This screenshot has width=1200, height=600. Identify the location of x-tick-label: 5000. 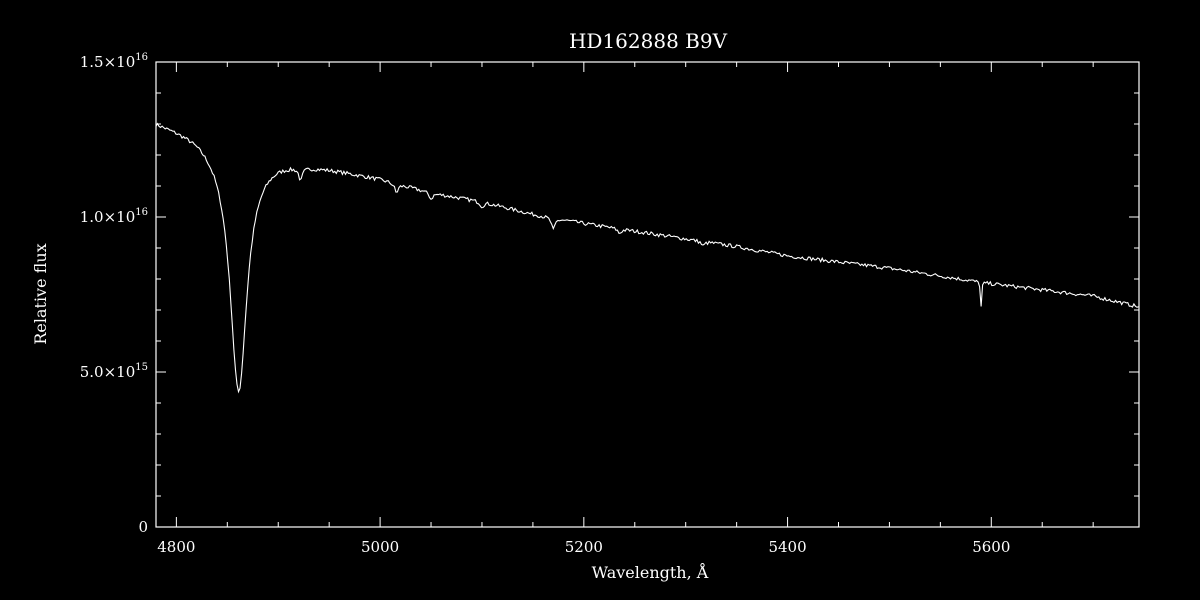
(380, 547).